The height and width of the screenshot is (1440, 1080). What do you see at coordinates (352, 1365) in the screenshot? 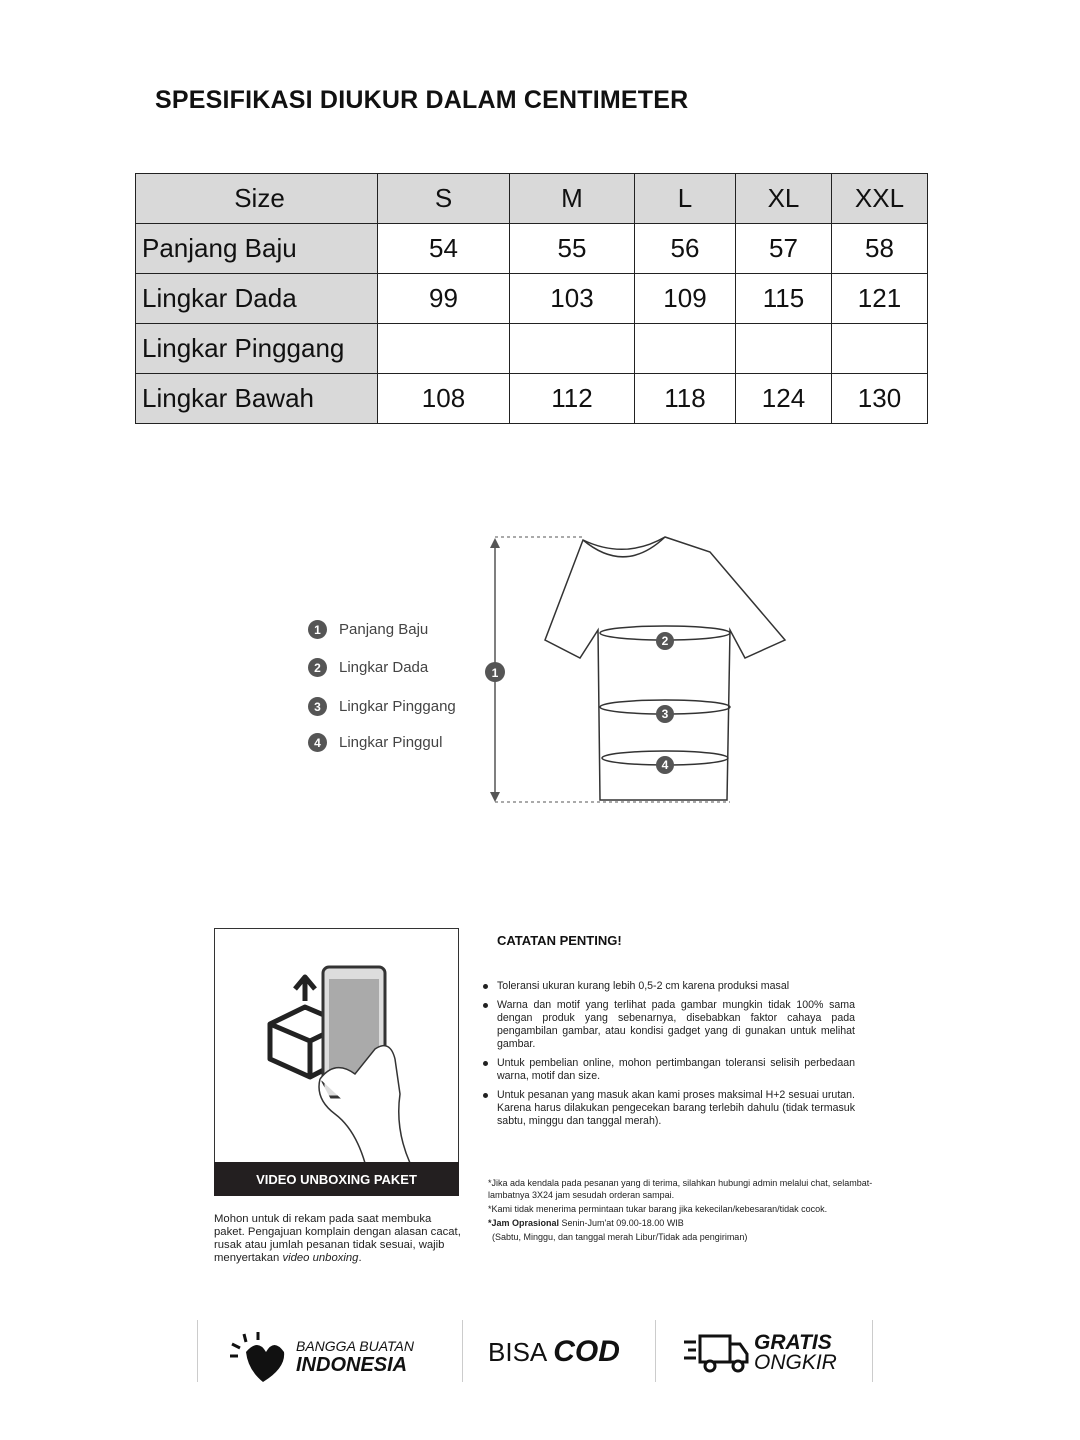
I see `badge-text-bottom: INDONESIA` at bounding box center [352, 1365].